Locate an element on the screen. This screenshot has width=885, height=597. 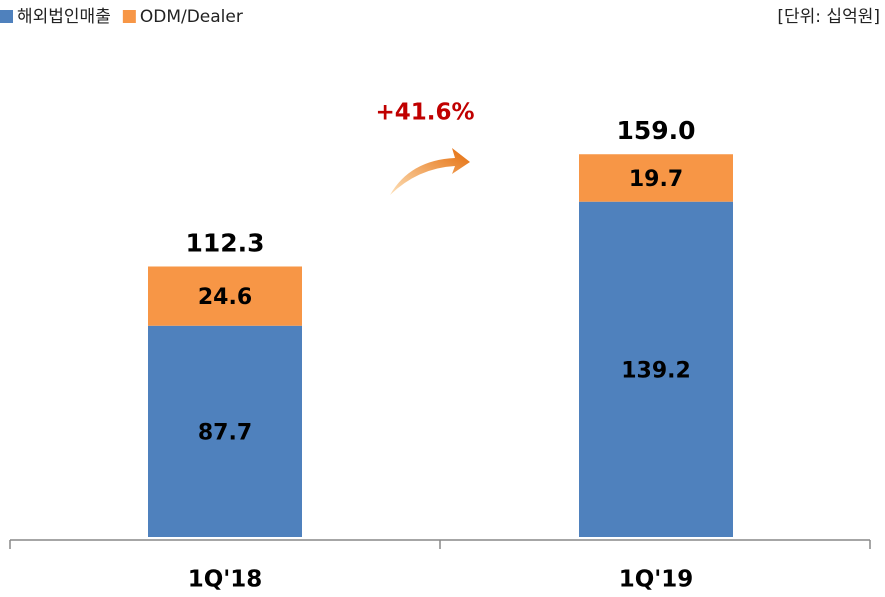
growth-annotation: +41.6% is located at coordinates (424, 113).